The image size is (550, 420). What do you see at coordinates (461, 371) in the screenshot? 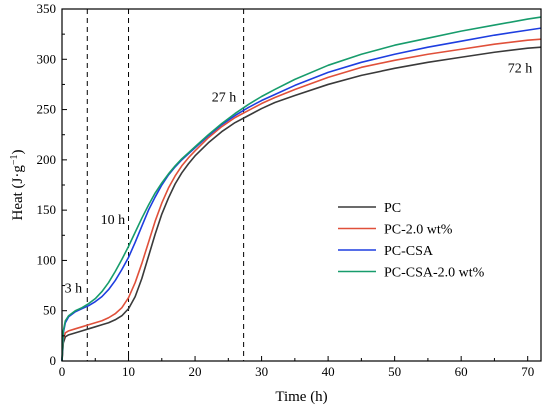
I see `x-tick-label: 60` at bounding box center [461, 371].